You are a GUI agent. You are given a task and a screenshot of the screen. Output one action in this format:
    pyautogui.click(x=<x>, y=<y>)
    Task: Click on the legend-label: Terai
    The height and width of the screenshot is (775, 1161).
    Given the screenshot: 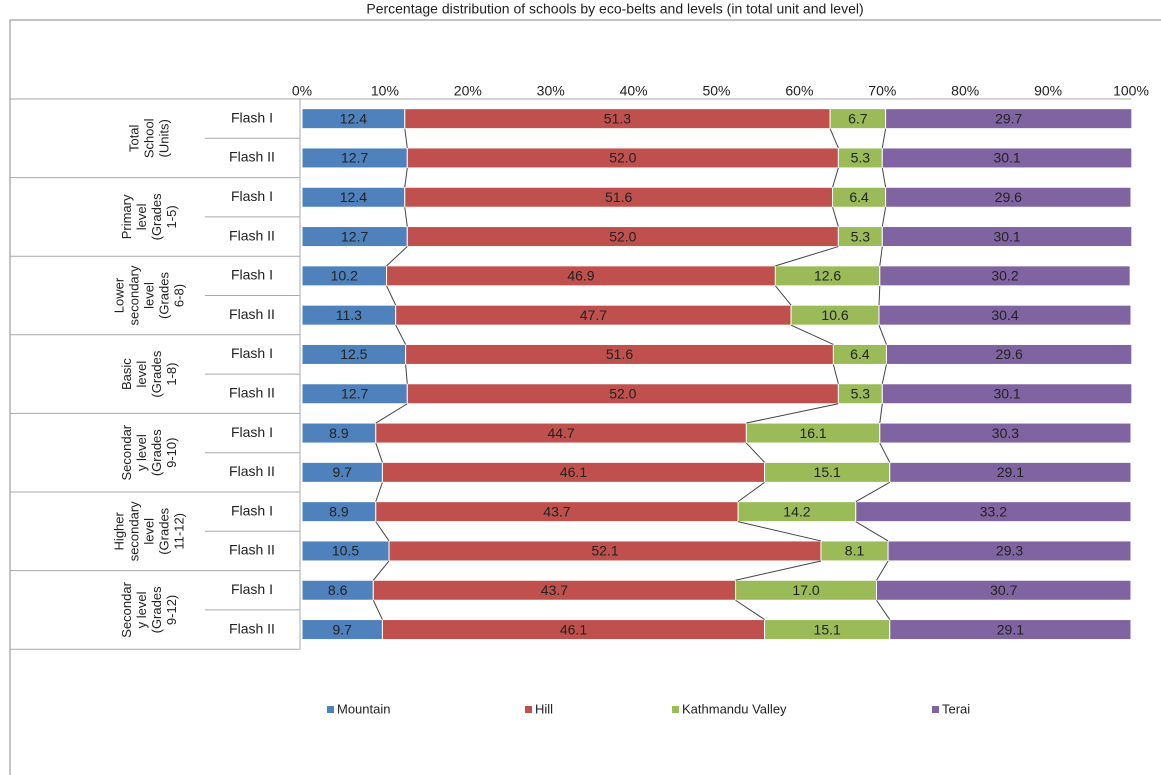 What is the action you would take?
    pyautogui.click(x=956, y=708)
    